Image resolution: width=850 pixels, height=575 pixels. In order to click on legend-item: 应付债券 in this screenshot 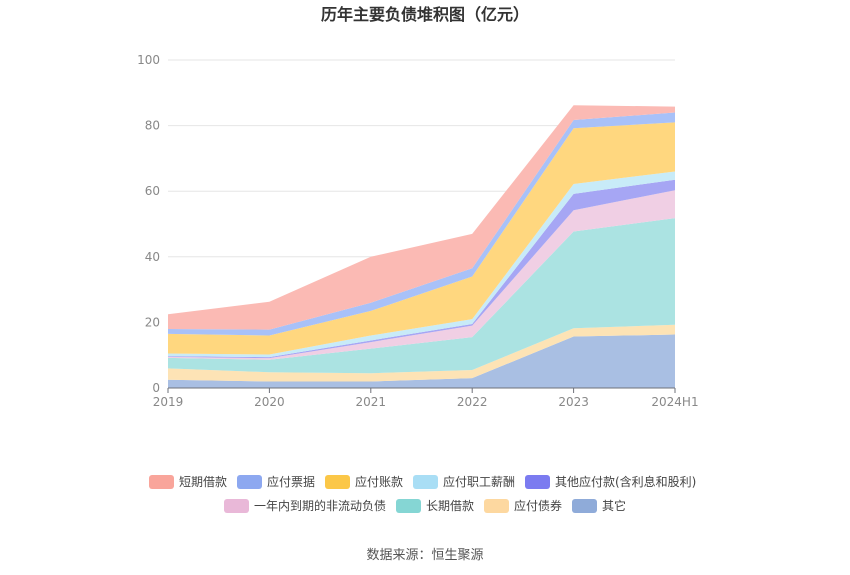, I will do `click(523, 505)`.